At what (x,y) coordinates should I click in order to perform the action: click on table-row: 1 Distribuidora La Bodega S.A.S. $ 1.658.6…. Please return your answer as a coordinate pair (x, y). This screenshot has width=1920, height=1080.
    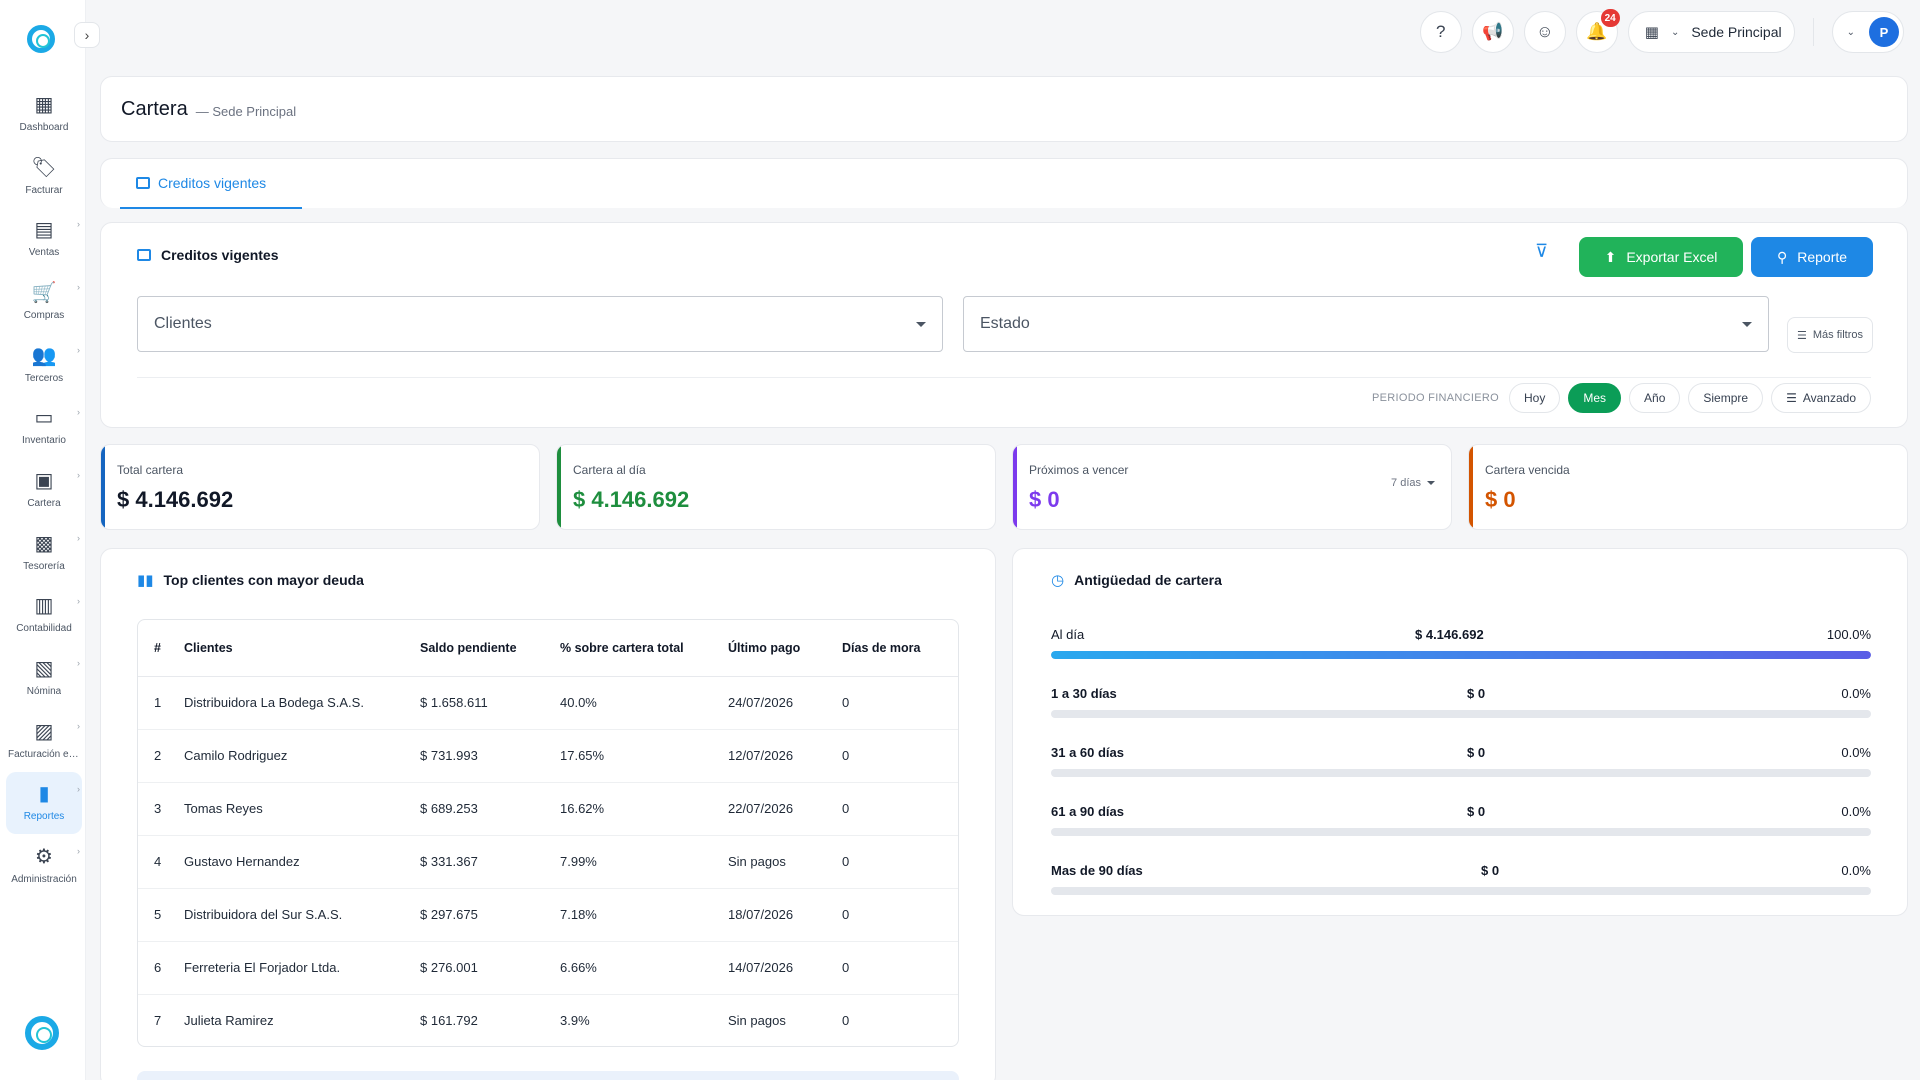
    Looking at the image, I should click on (548, 703).